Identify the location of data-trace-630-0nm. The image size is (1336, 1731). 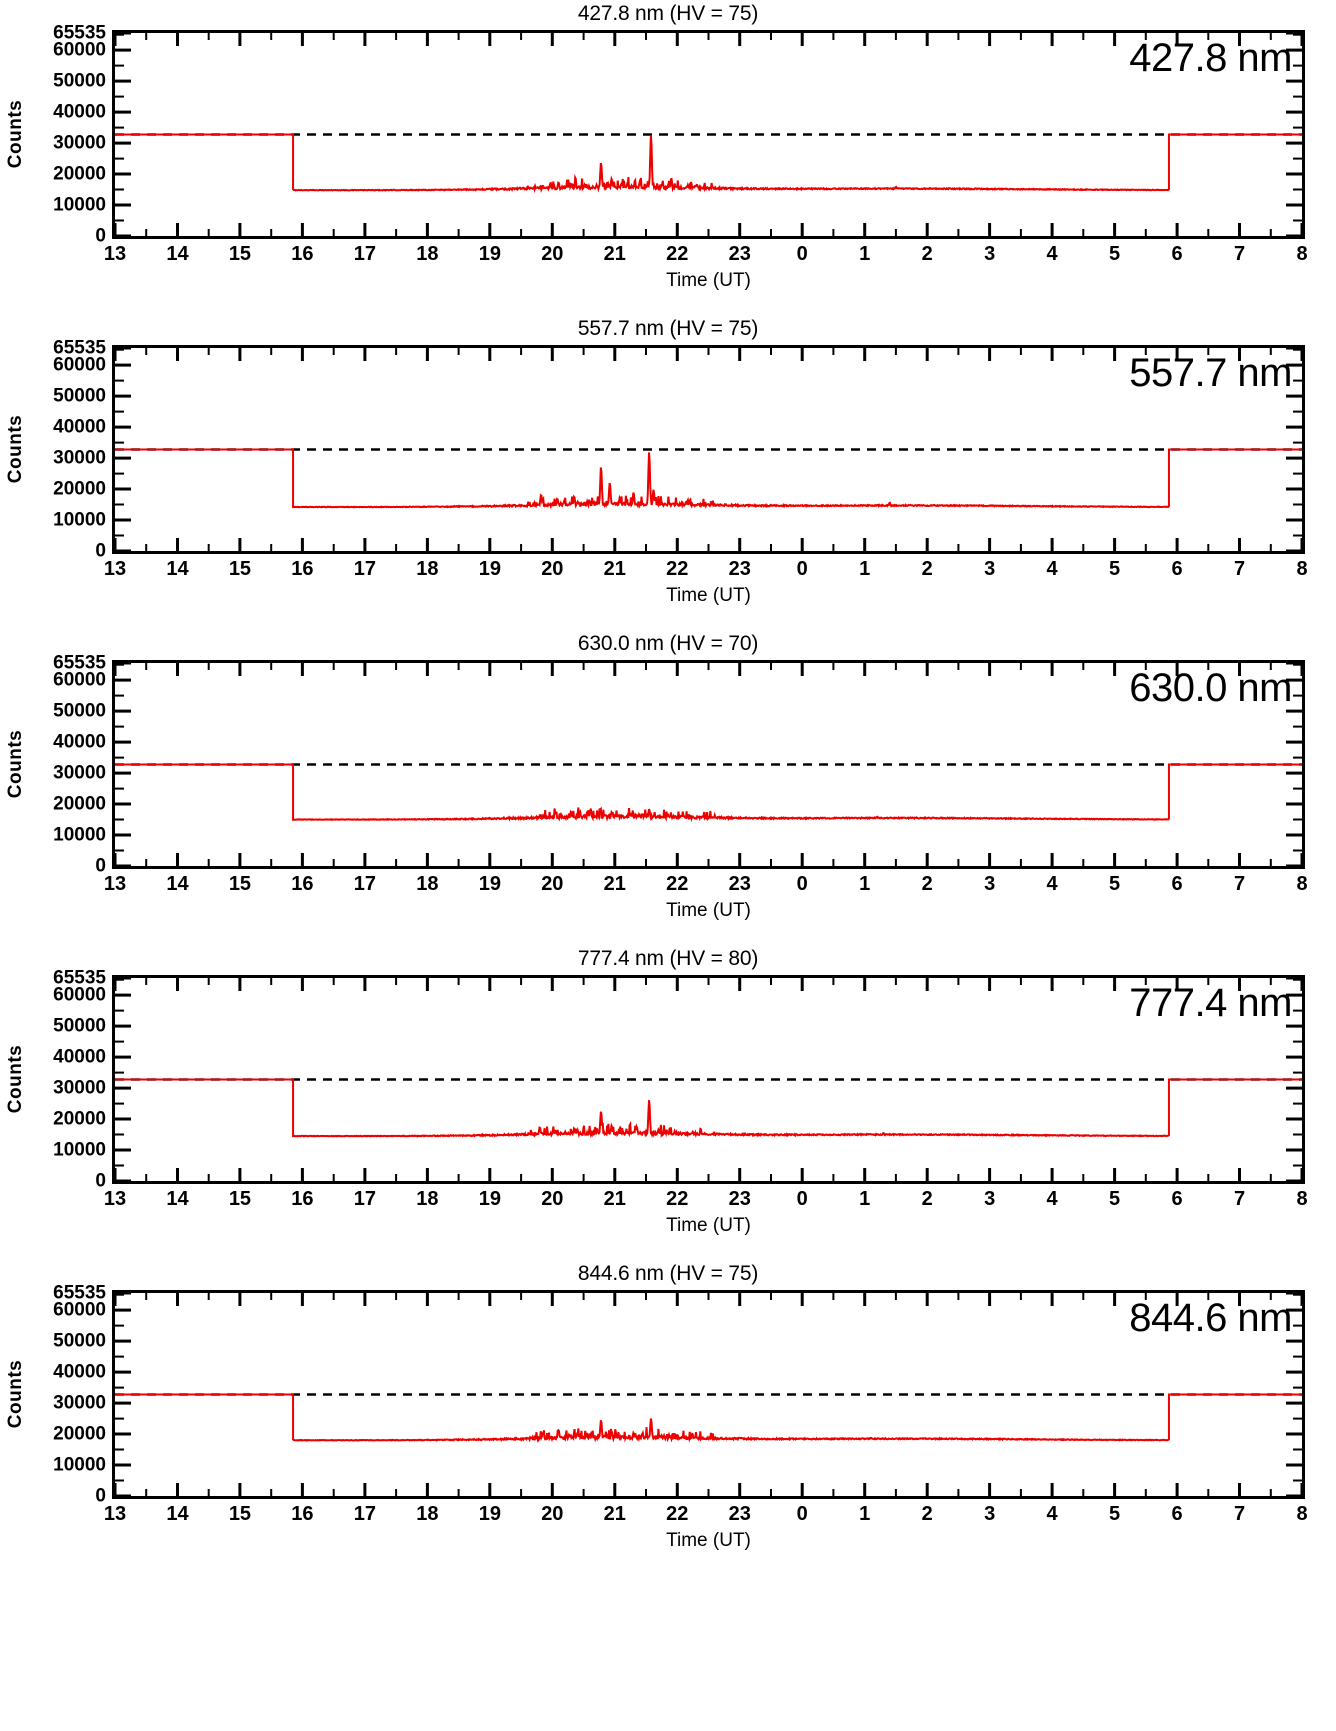
(708, 793).